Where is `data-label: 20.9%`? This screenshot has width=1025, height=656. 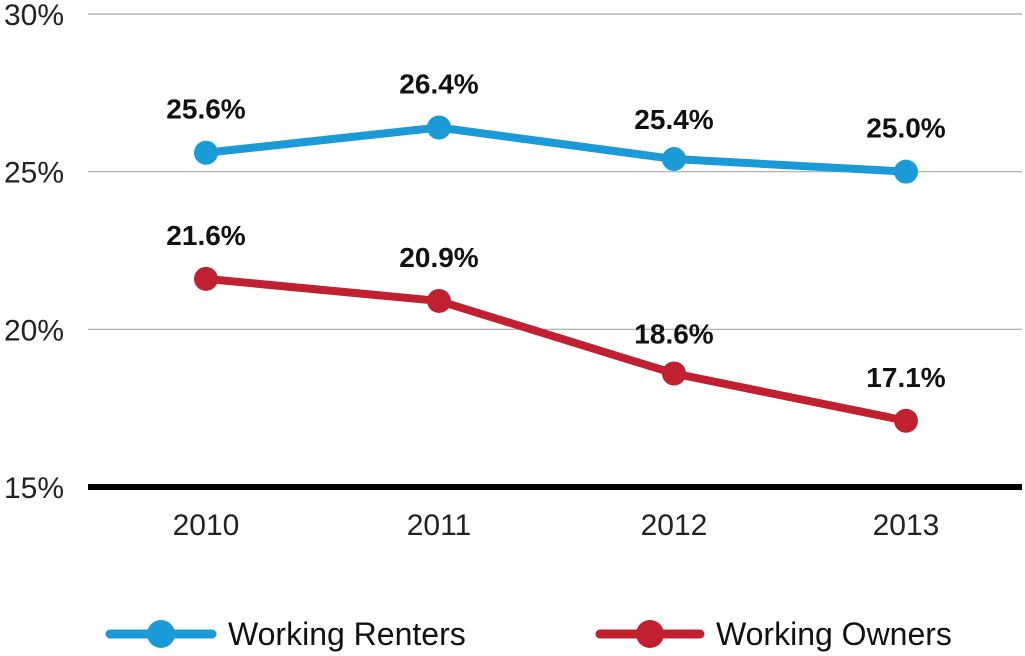 data-label: 20.9% is located at coordinates (438, 257).